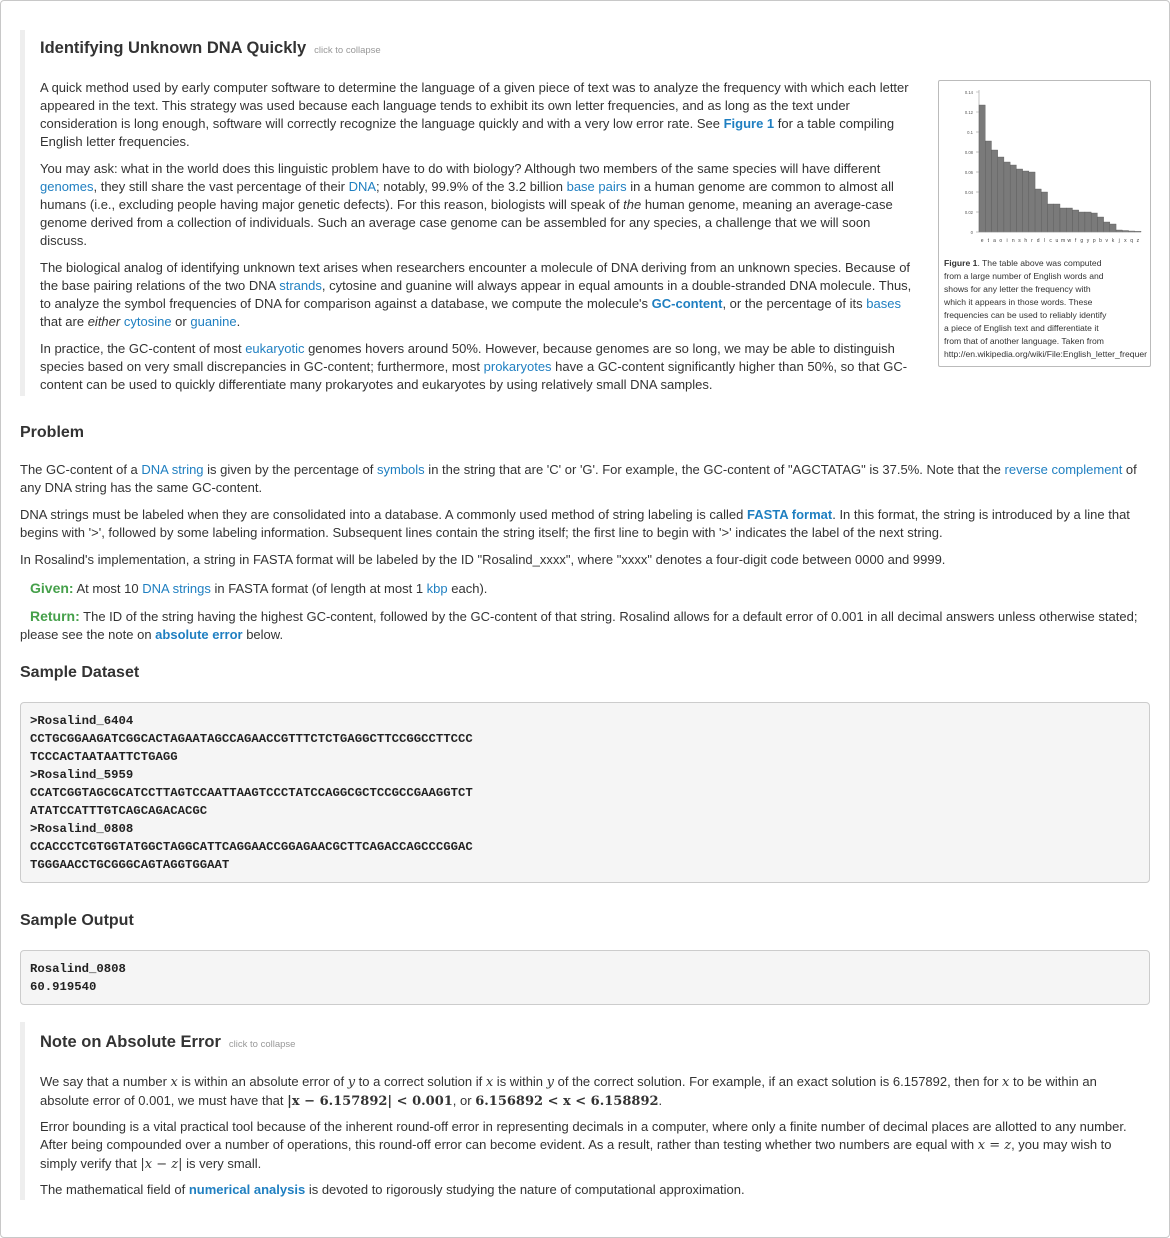 This screenshot has height=1238, width=1170. I want to click on cytosine-link: cytosine, so click(147, 321).